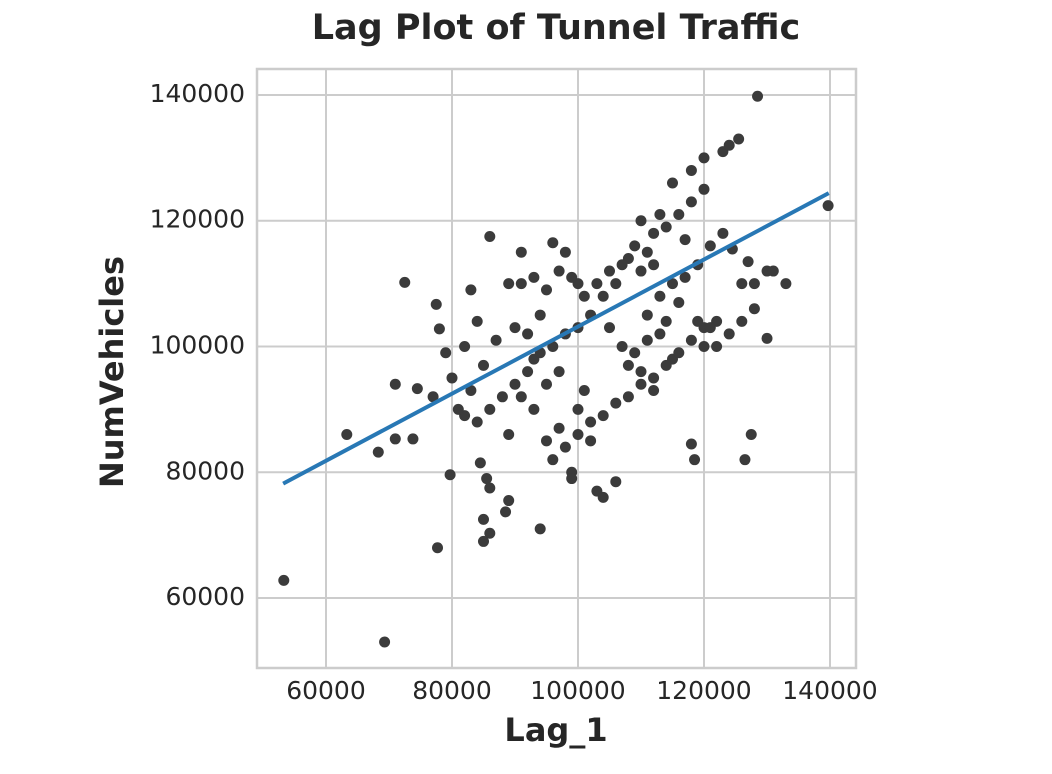  What do you see at coordinates (112, 372) in the screenshot?
I see `y-axis-label: NumVehicles` at bounding box center [112, 372].